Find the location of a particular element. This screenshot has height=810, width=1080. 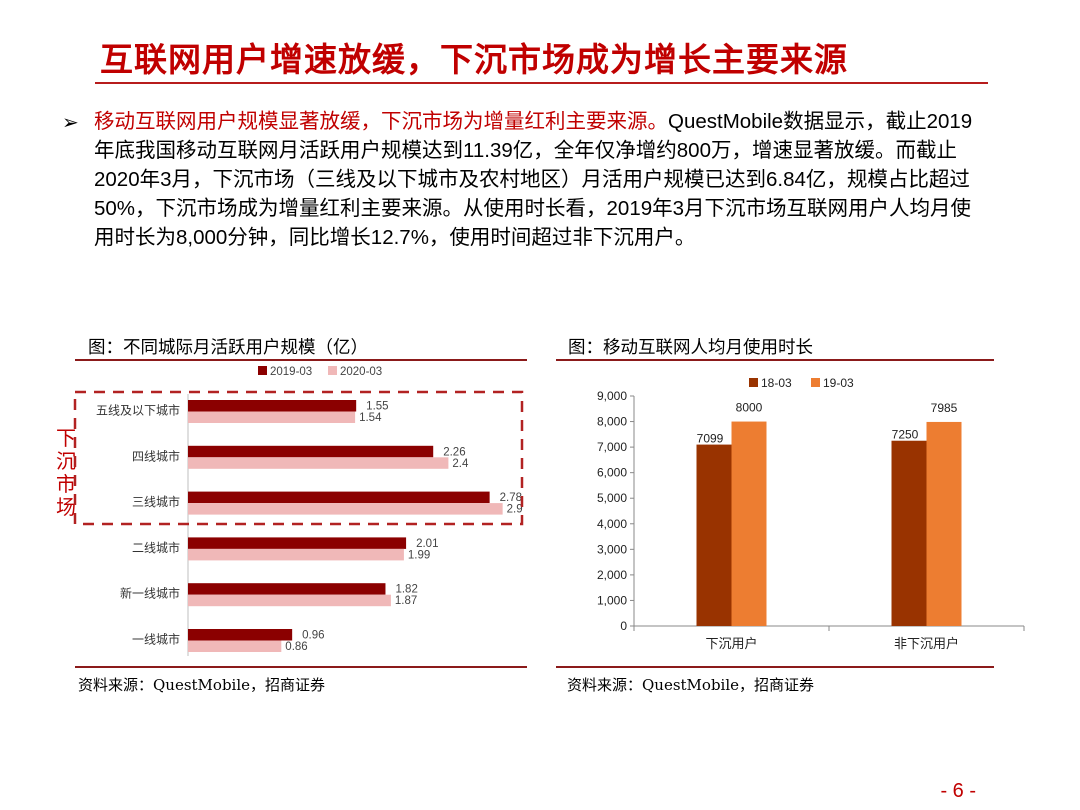

data-label-2019-03: 1.82 is located at coordinates (406, 590).